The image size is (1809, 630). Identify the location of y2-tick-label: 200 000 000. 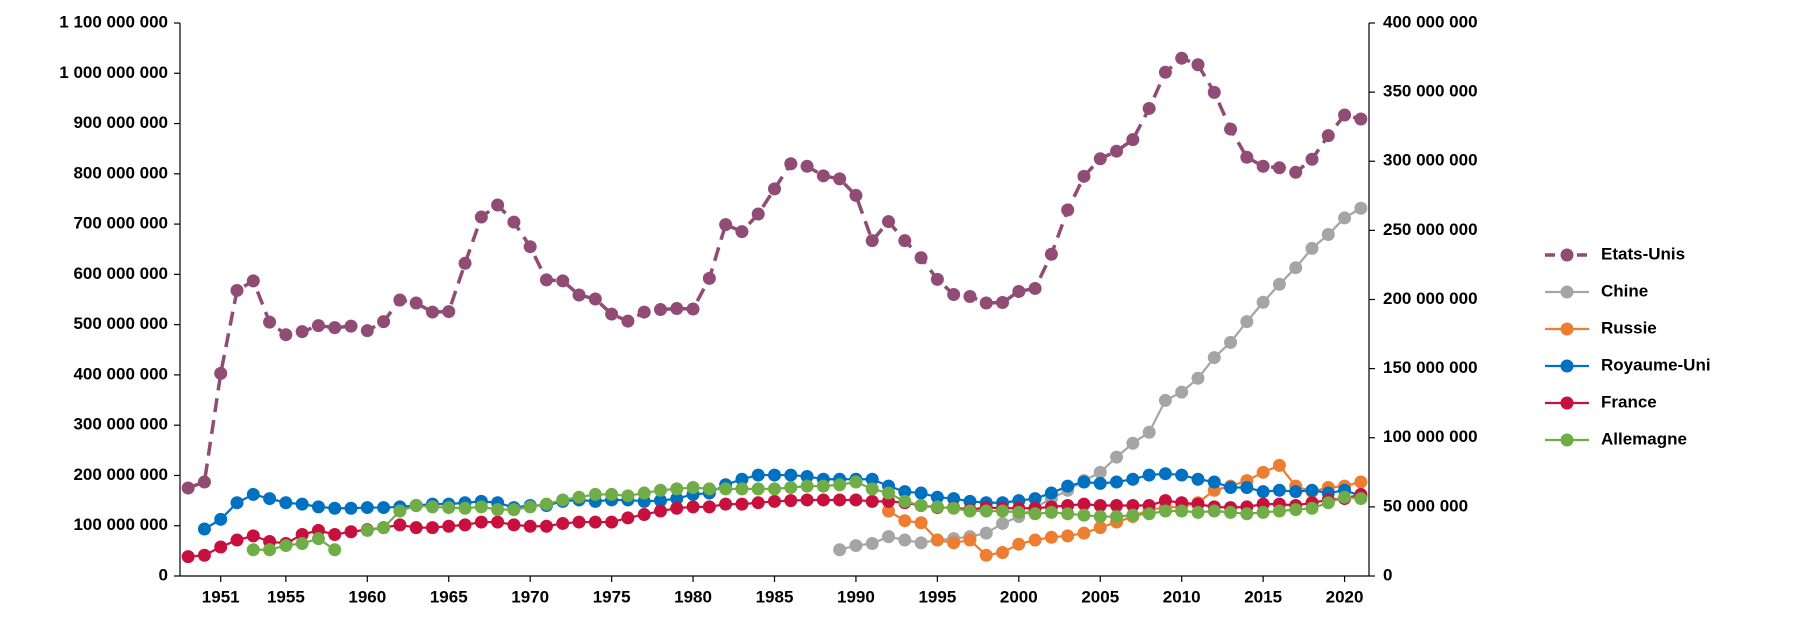
(1430, 298).